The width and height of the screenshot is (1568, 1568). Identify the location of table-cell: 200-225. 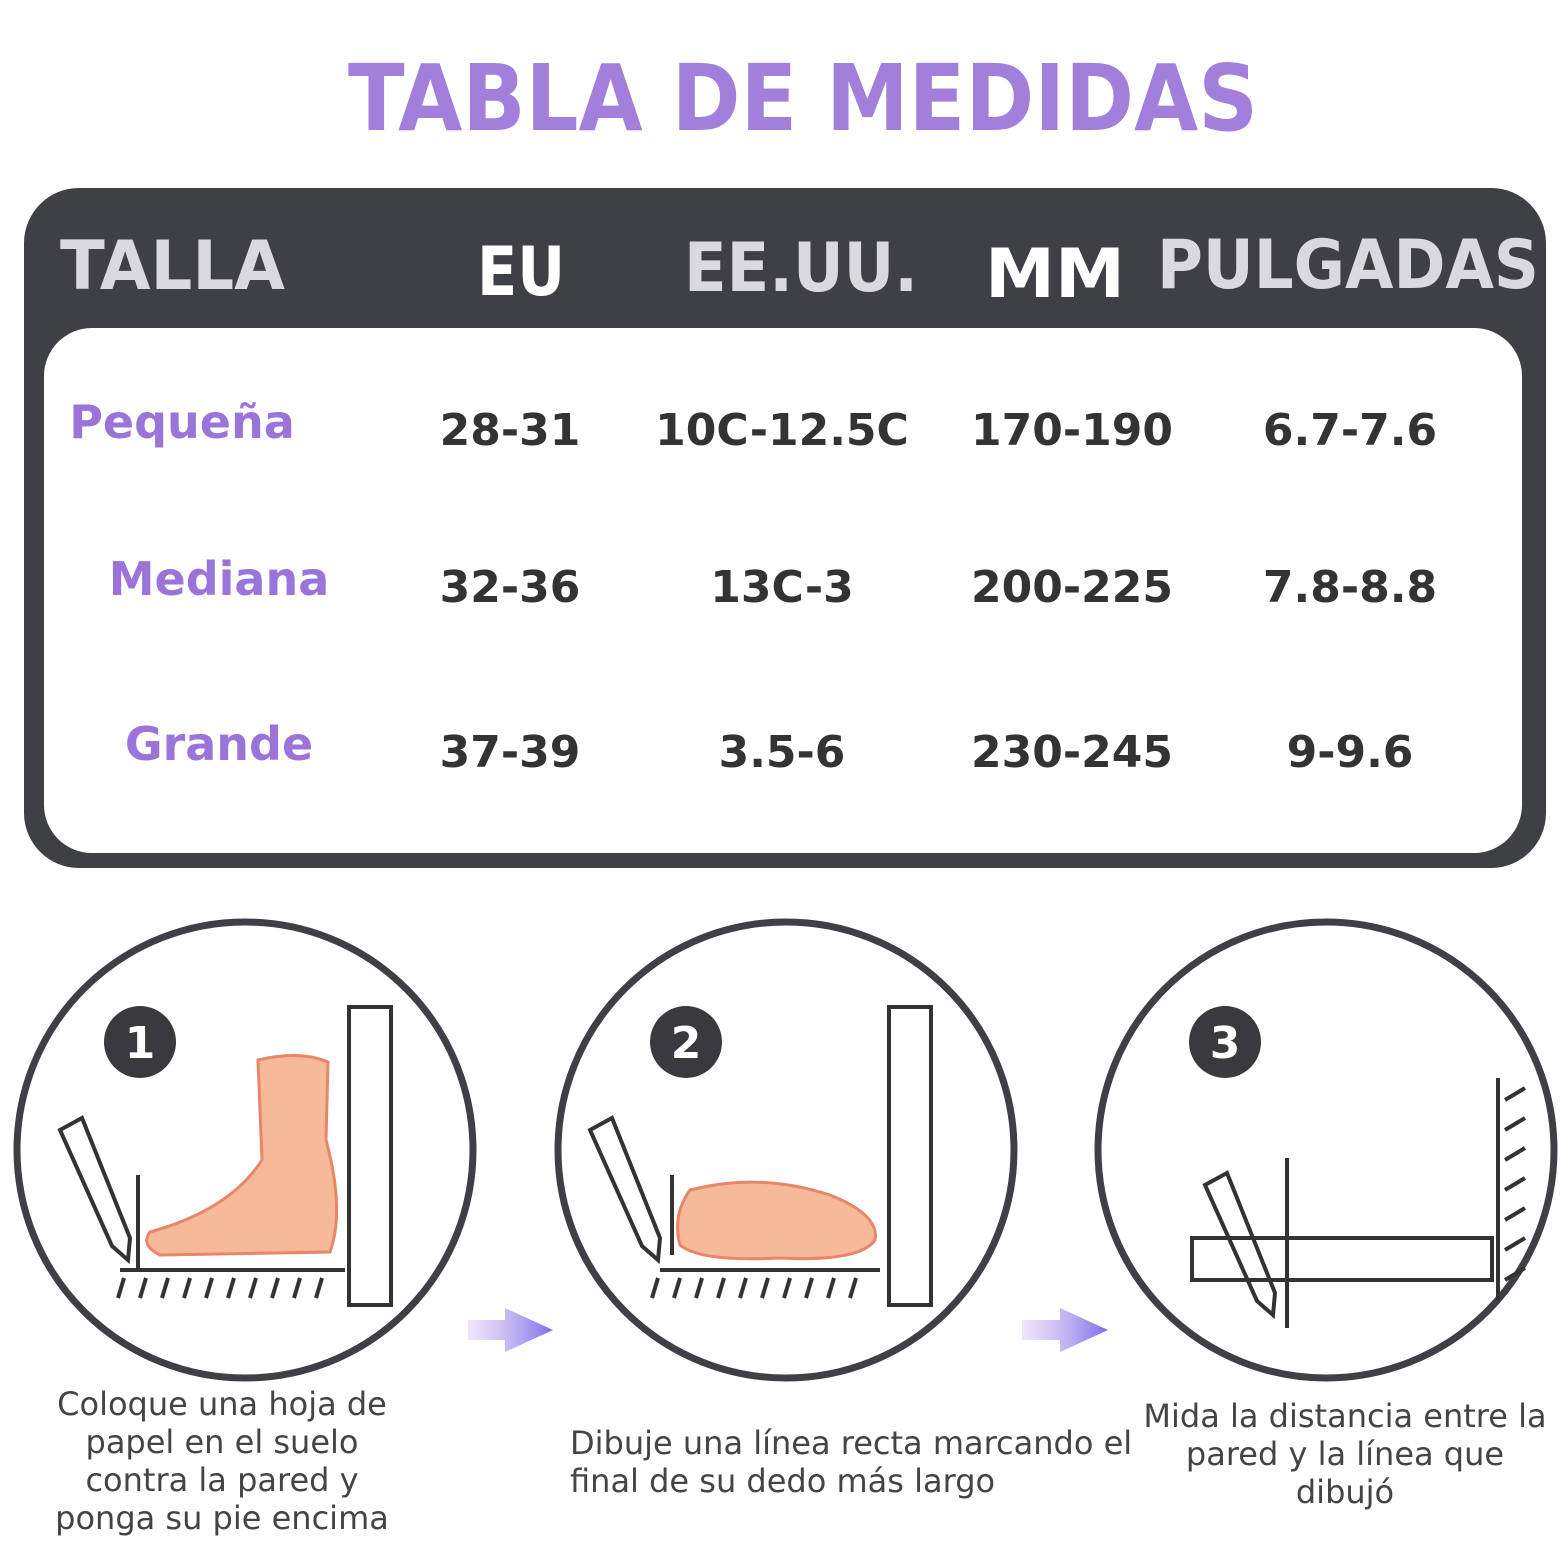
(1072, 587).